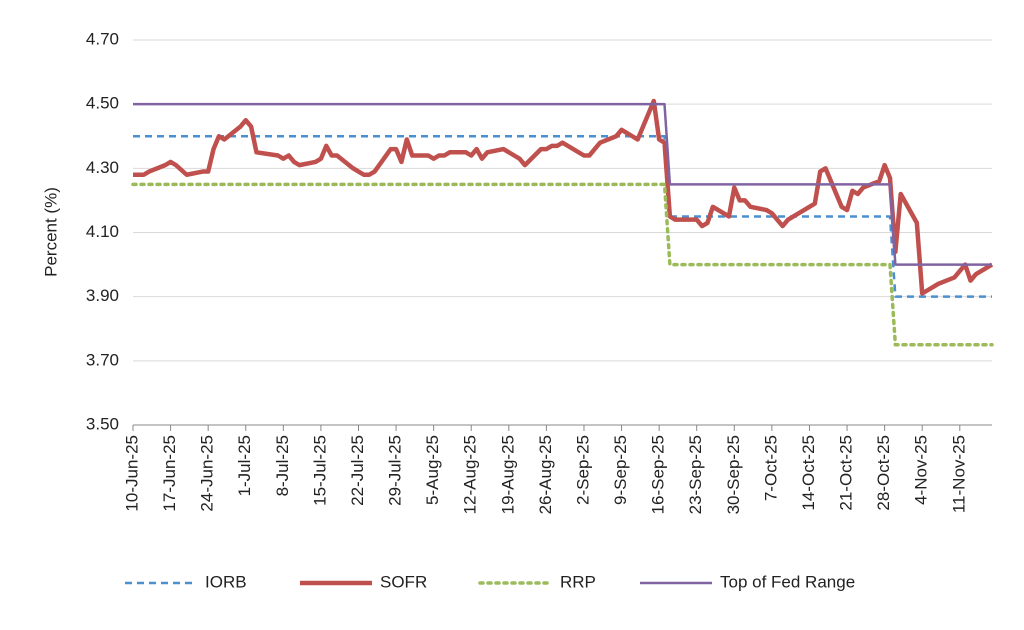  I want to click on x-tick-label: 12-Aug-25, so click(470, 474).